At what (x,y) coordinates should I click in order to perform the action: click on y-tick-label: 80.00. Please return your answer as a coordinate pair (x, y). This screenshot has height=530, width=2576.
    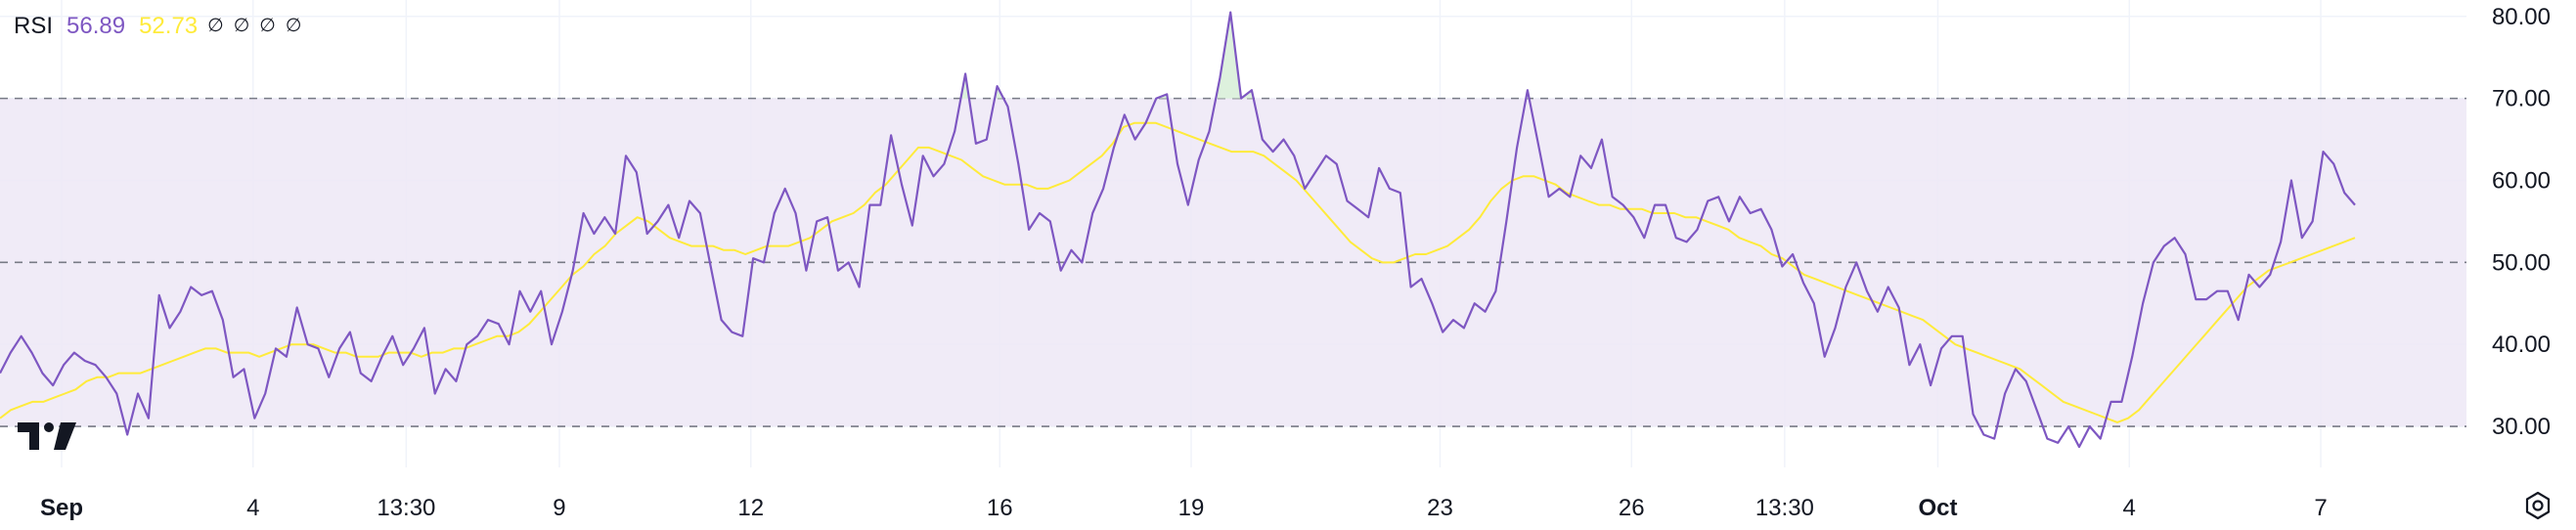
    Looking at the image, I should click on (2521, 17).